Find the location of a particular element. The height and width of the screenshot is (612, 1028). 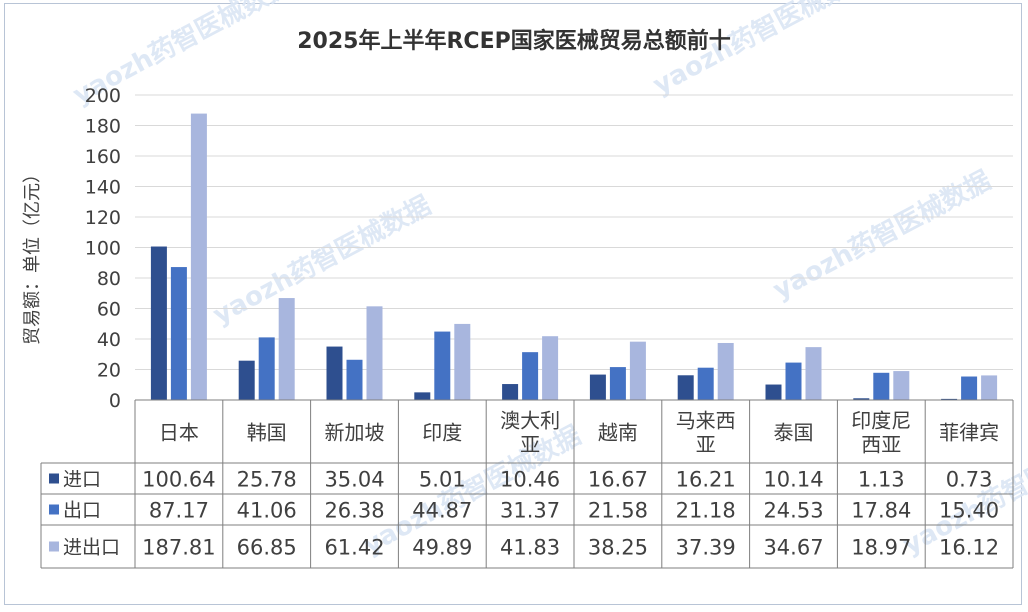

y-tick-label: 120 is located at coordinates (103, 218).